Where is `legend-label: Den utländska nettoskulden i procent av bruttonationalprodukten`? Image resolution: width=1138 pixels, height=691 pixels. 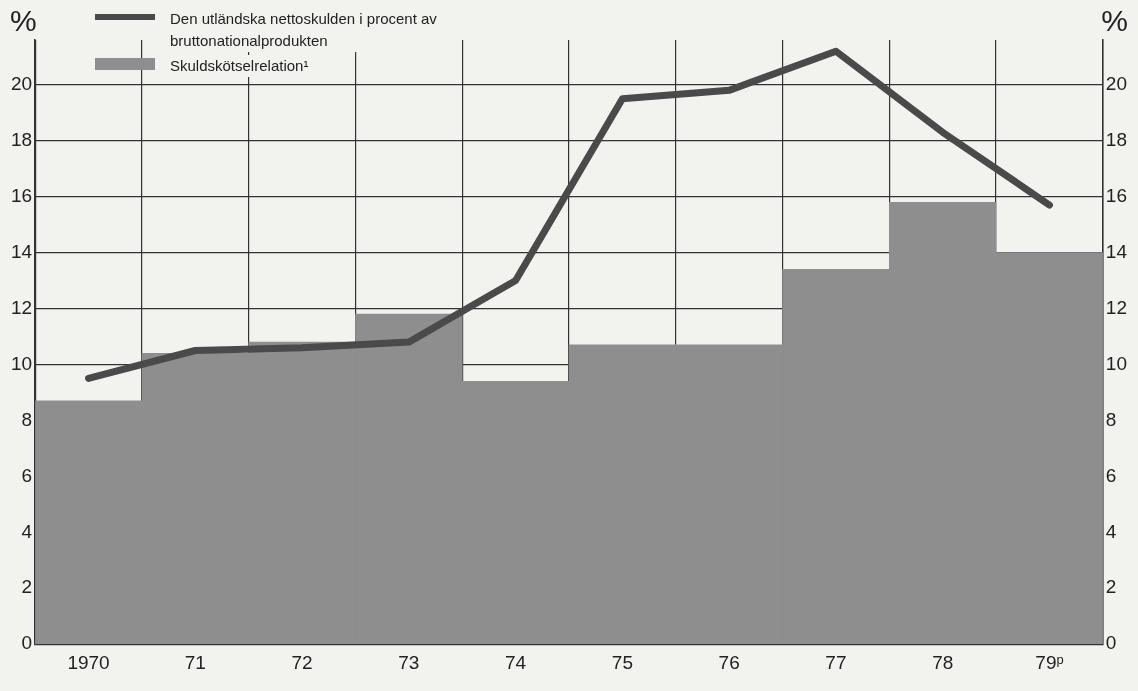
legend-label: Den utländska nettoskulden i procent av bruttonationalprodukten is located at coordinates (307, 30).